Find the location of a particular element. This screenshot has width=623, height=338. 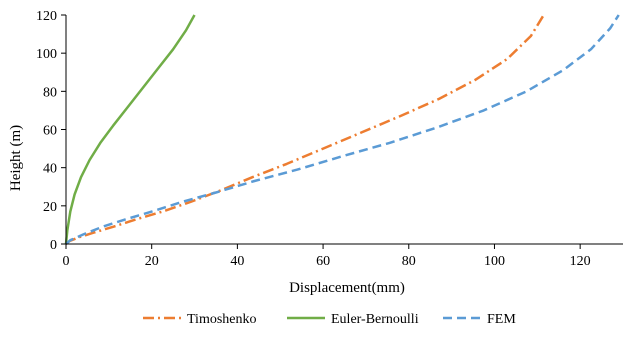

x-tick-label: 0 is located at coordinates (66, 261).